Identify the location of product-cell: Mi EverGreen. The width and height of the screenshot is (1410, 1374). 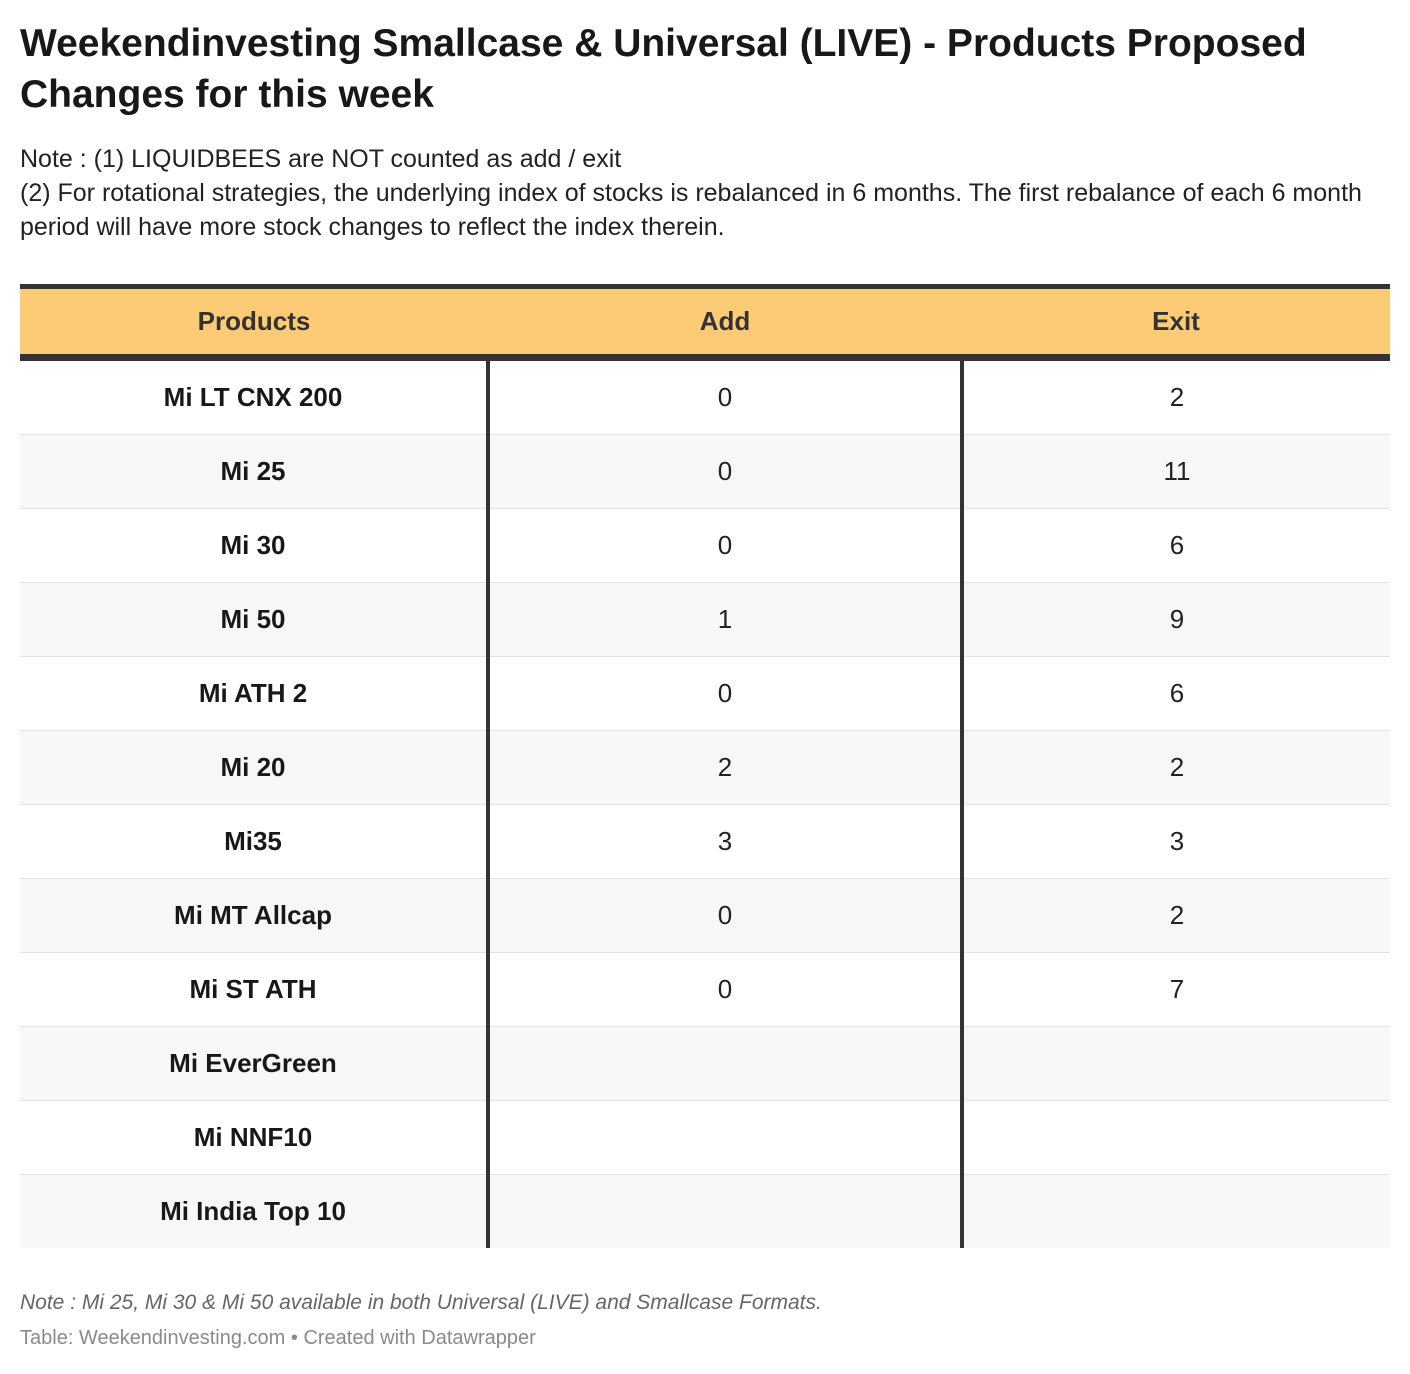
(254, 1063).